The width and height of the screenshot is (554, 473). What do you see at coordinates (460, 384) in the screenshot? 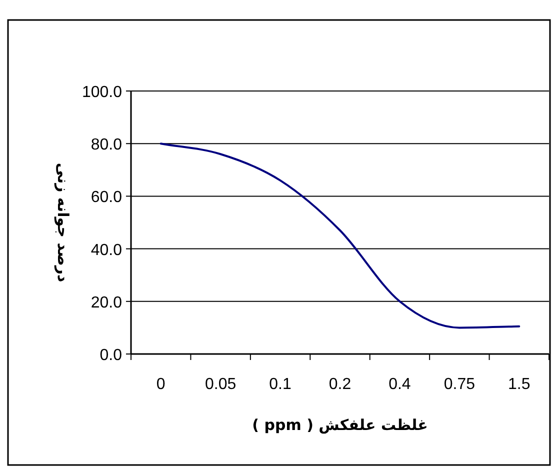
I see `x-tick-label: 0.75` at bounding box center [460, 384].